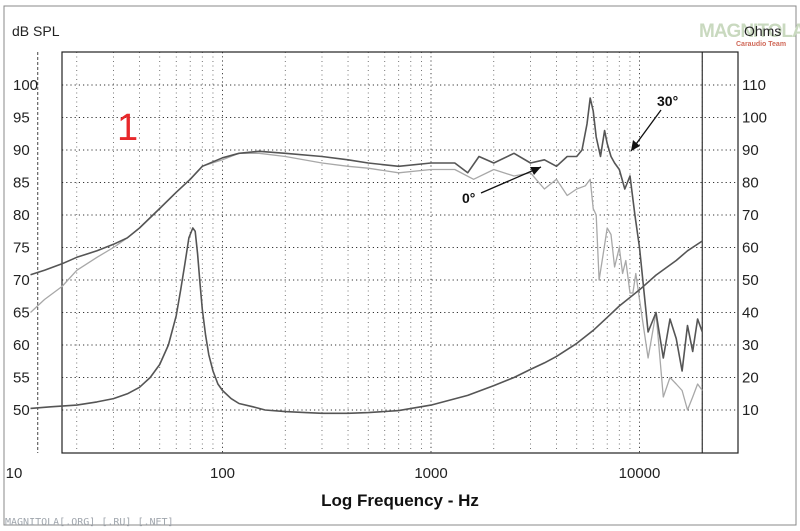  I want to click on y2-tick-label: 10, so click(750, 410).